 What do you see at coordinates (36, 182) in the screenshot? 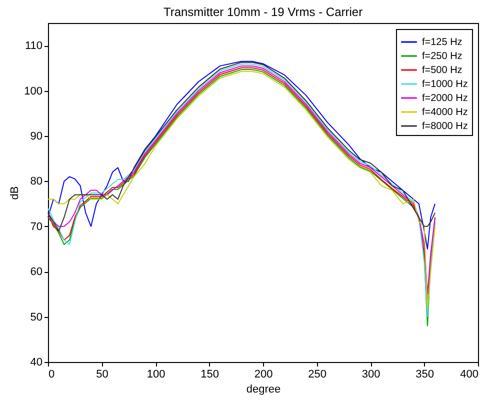
I see `y-tick-label: 80` at bounding box center [36, 182].